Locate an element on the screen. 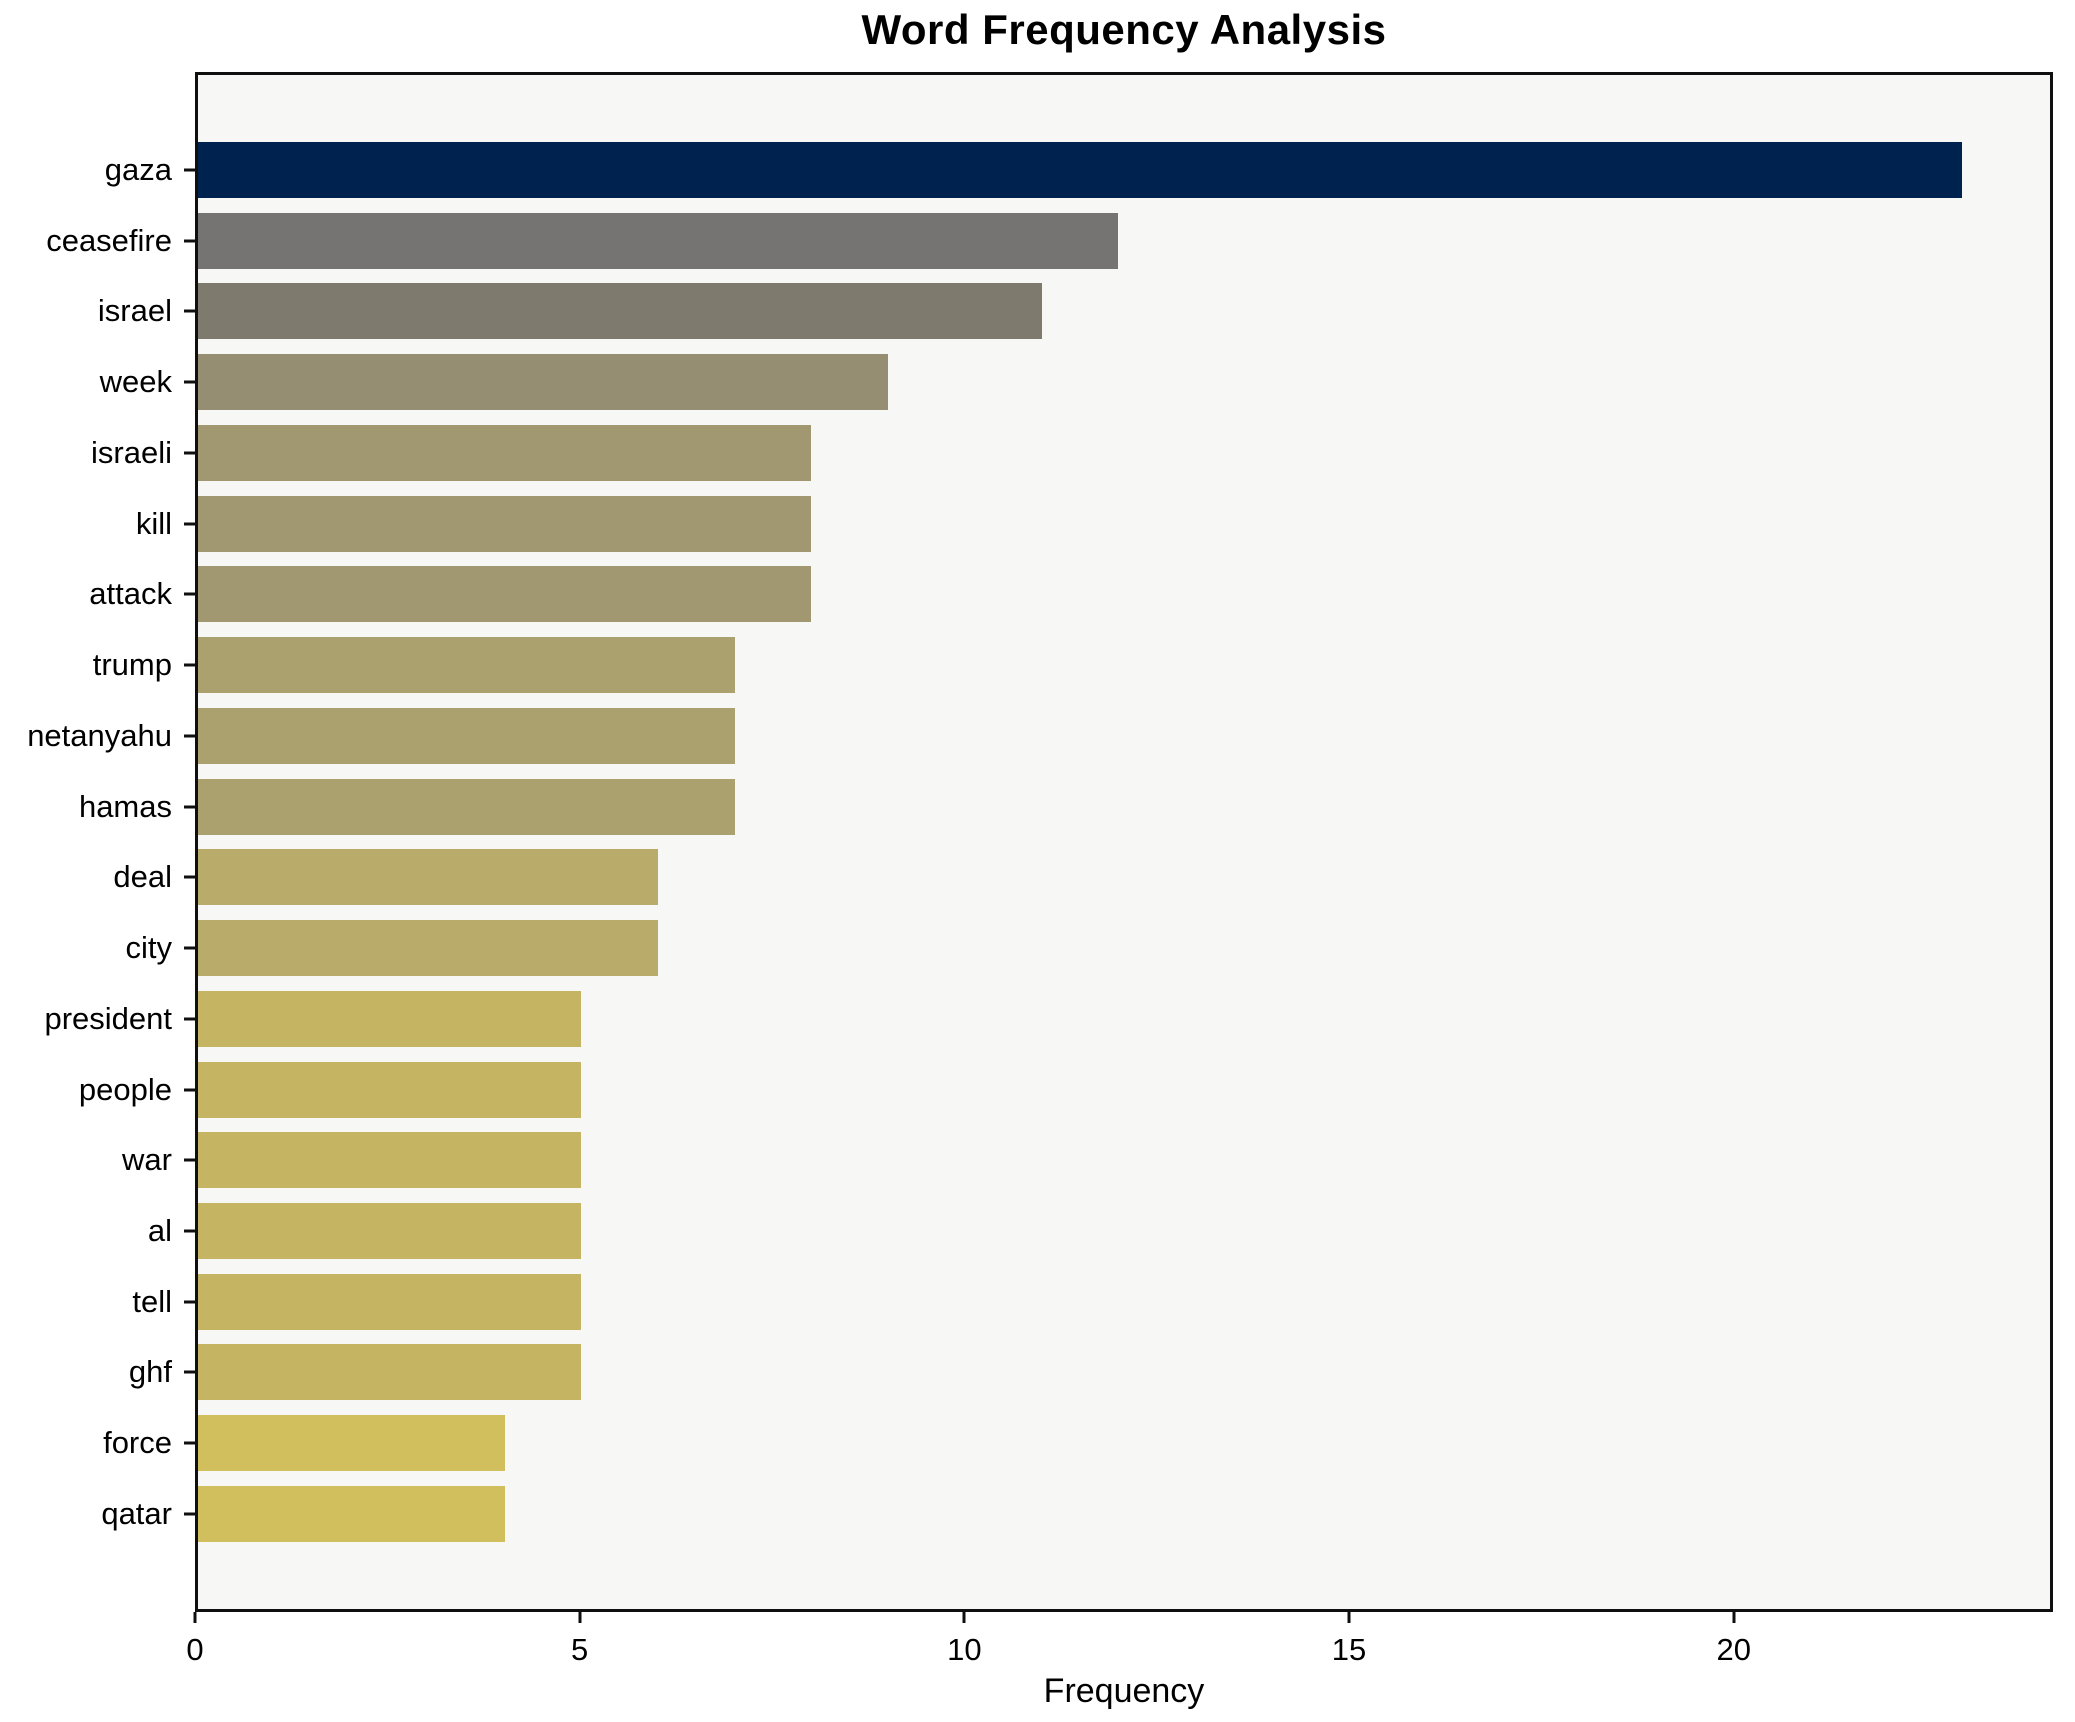  bar-city is located at coordinates (428, 948).